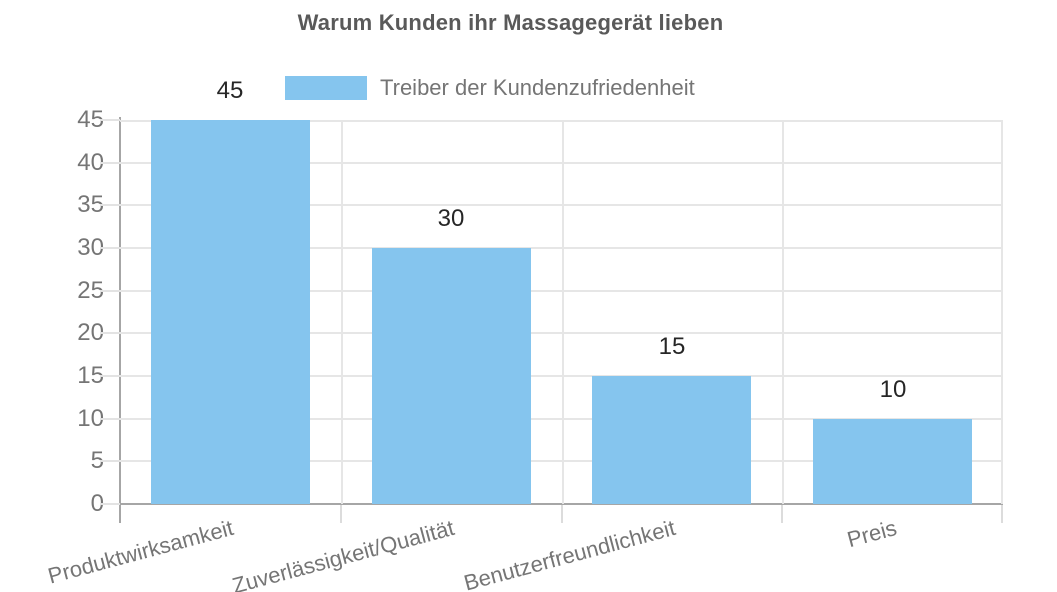  Describe the element at coordinates (141, 552) in the screenshot. I see `x-axis-label: Produktwirksamkeit` at that location.